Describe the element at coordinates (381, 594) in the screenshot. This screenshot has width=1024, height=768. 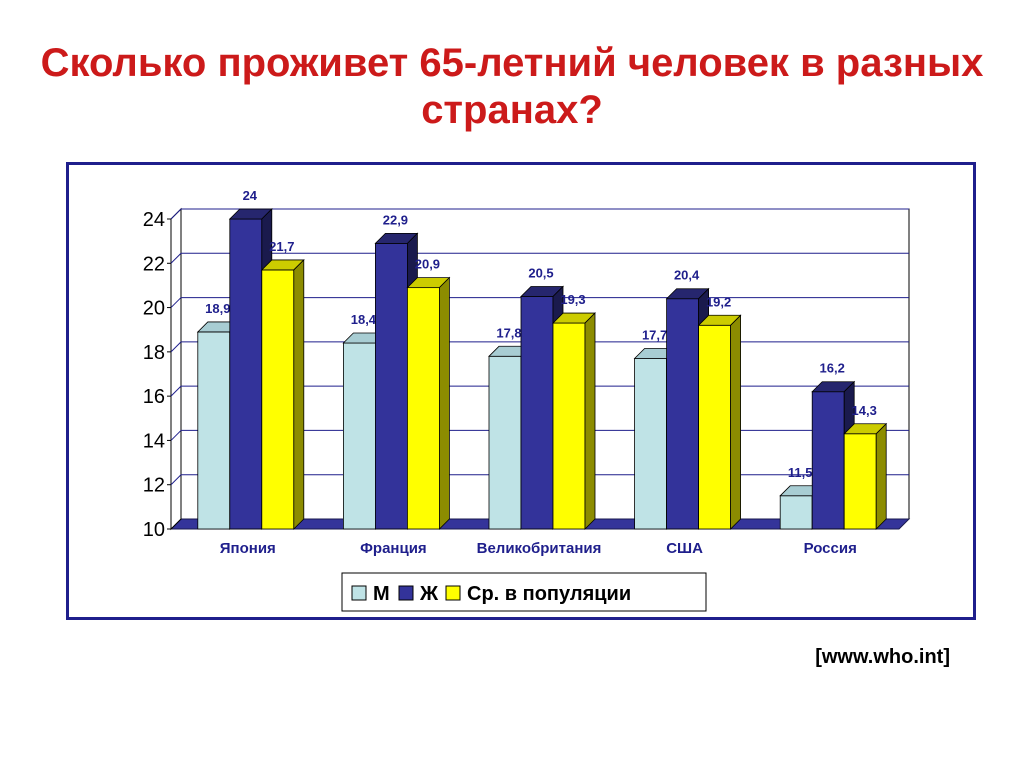
I see `legend-label: М` at that location.